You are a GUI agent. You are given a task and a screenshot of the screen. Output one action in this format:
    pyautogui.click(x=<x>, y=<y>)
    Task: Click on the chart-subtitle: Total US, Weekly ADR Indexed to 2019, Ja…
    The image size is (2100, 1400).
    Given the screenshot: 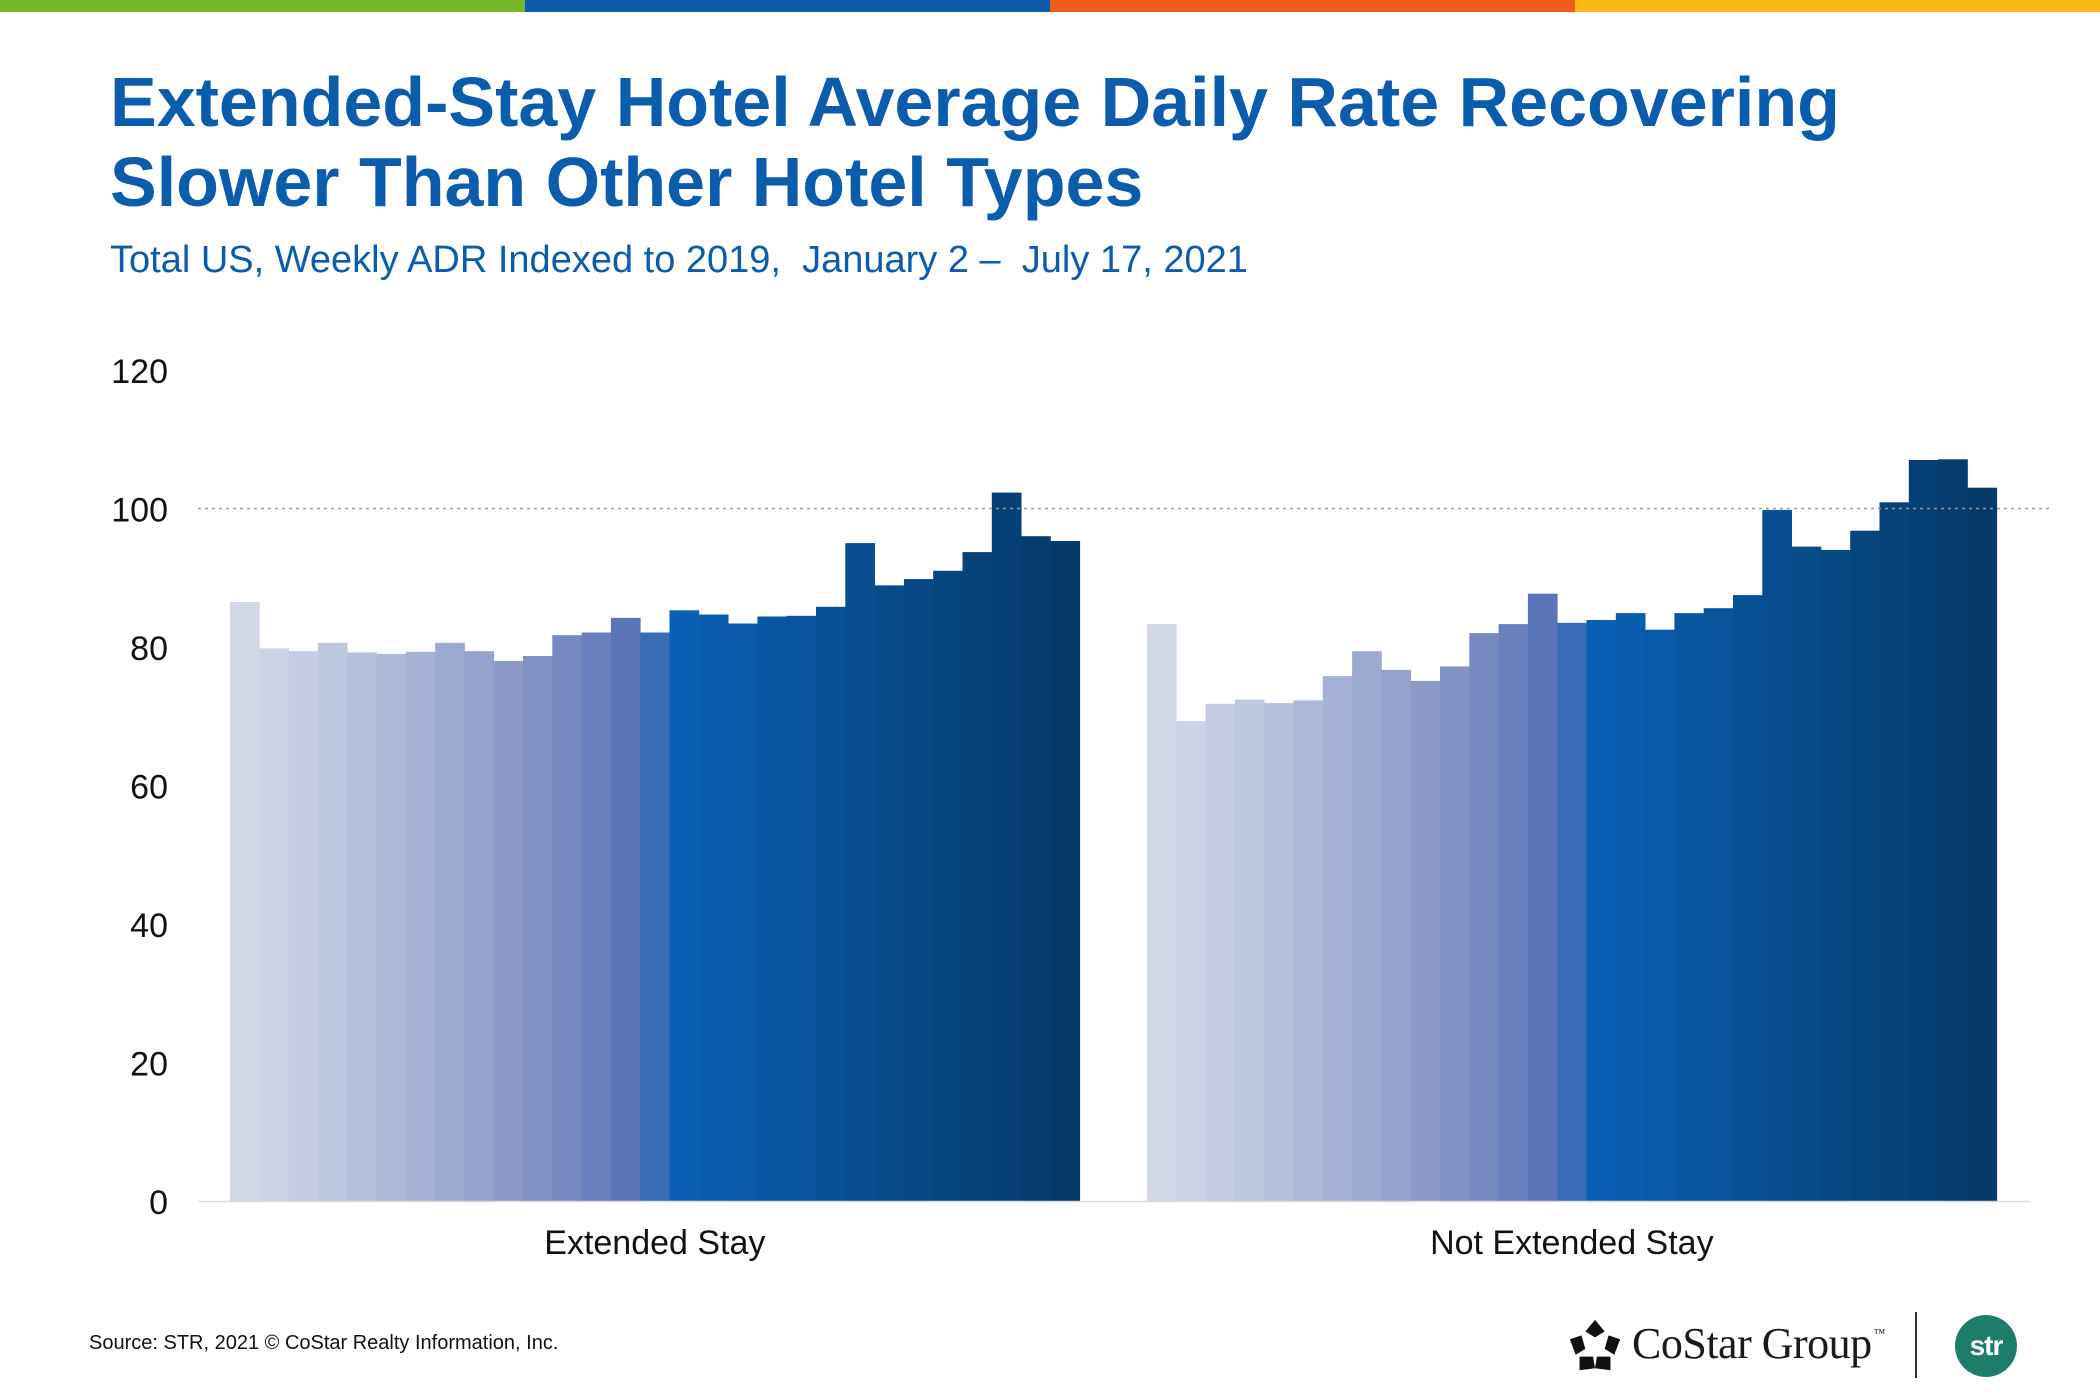 What is the action you would take?
    pyautogui.click(x=679, y=260)
    